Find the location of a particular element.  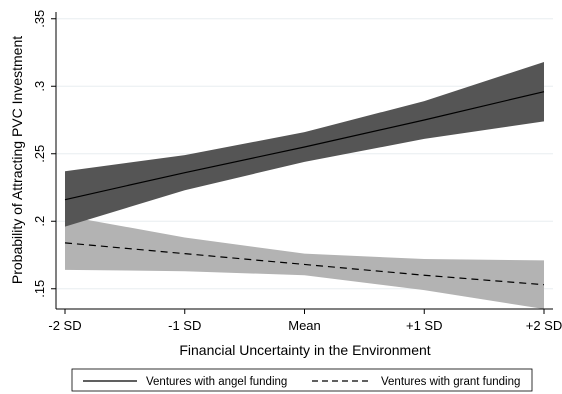

y-axis: .15 .2 .25 .3 .35 is located at coordinates (44, 159).